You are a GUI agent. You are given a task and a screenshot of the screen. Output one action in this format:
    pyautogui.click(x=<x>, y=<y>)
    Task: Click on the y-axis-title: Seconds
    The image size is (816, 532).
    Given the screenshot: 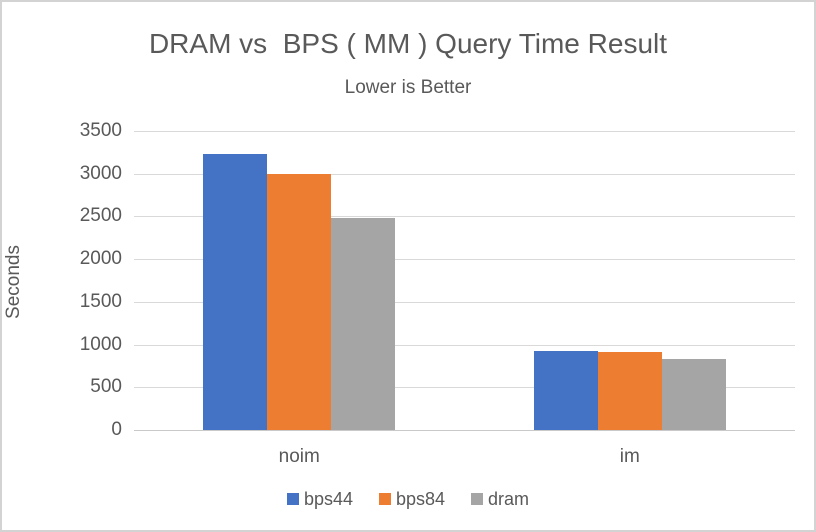 What is the action you would take?
    pyautogui.click(x=13, y=282)
    